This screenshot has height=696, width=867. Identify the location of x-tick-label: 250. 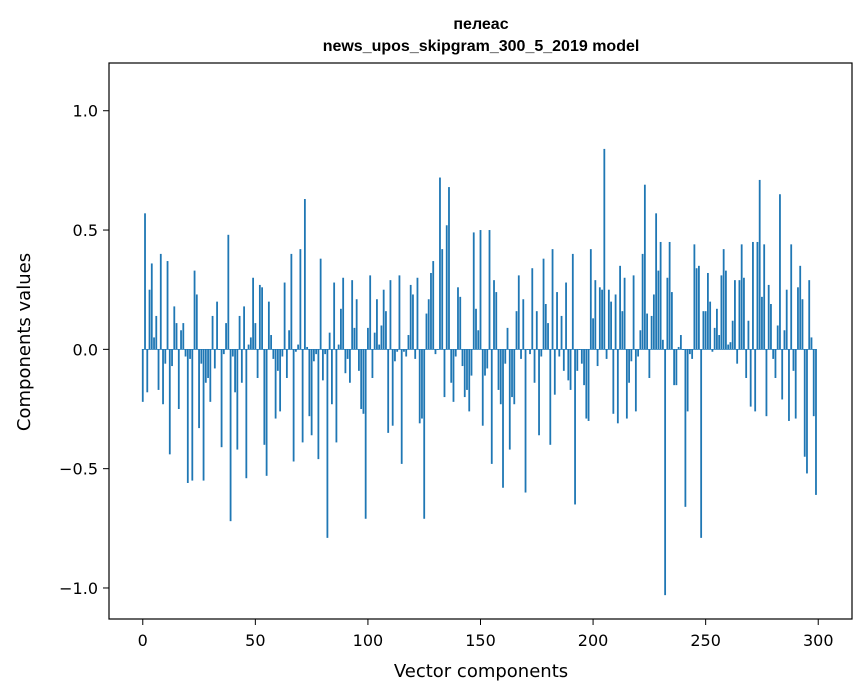
(705, 640).